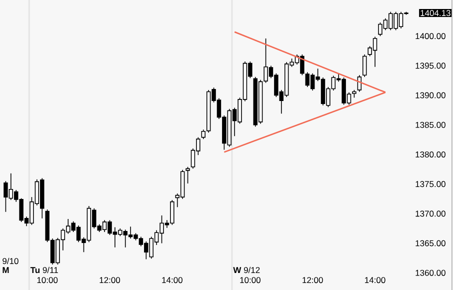  I want to click on y-tick-label: 1390.00, so click(431, 95).